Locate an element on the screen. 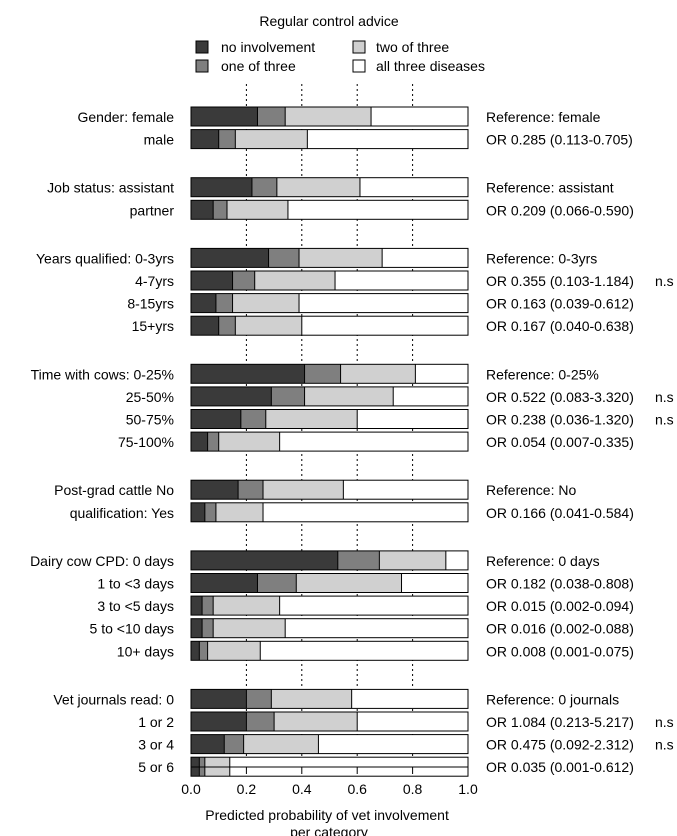 The height and width of the screenshot is (836, 677). bar-segment-gender-female-all-three-diseases is located at coordinates (419, 116).